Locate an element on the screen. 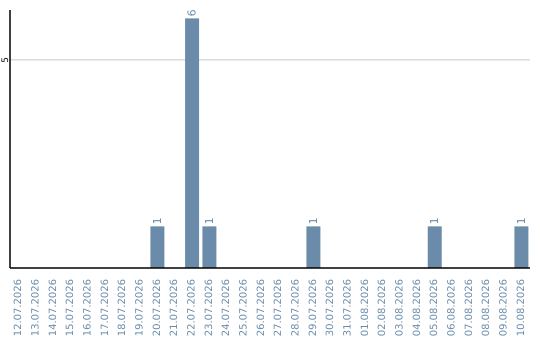 The width and height of the screenshot is (540, 340). x-tick-label: 14.07.2026 is located at coordinates (53, 307).